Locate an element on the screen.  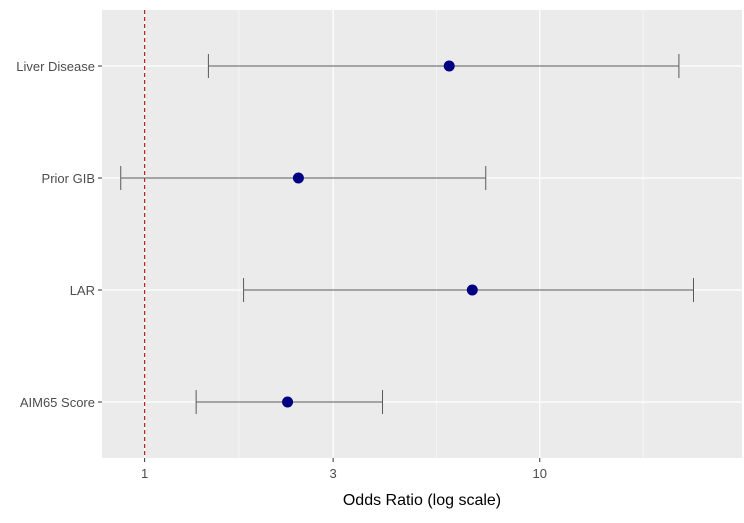
x-tick-label: 3 is located at coordinates (333, 473).